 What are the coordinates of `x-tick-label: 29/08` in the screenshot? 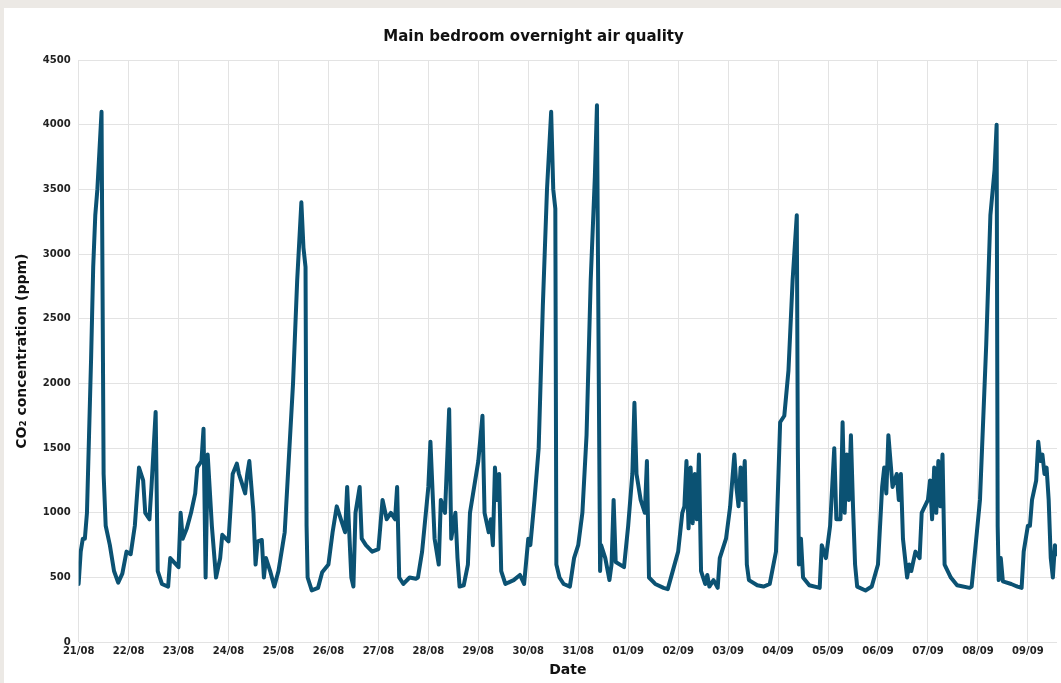 It's located at (478, 650).